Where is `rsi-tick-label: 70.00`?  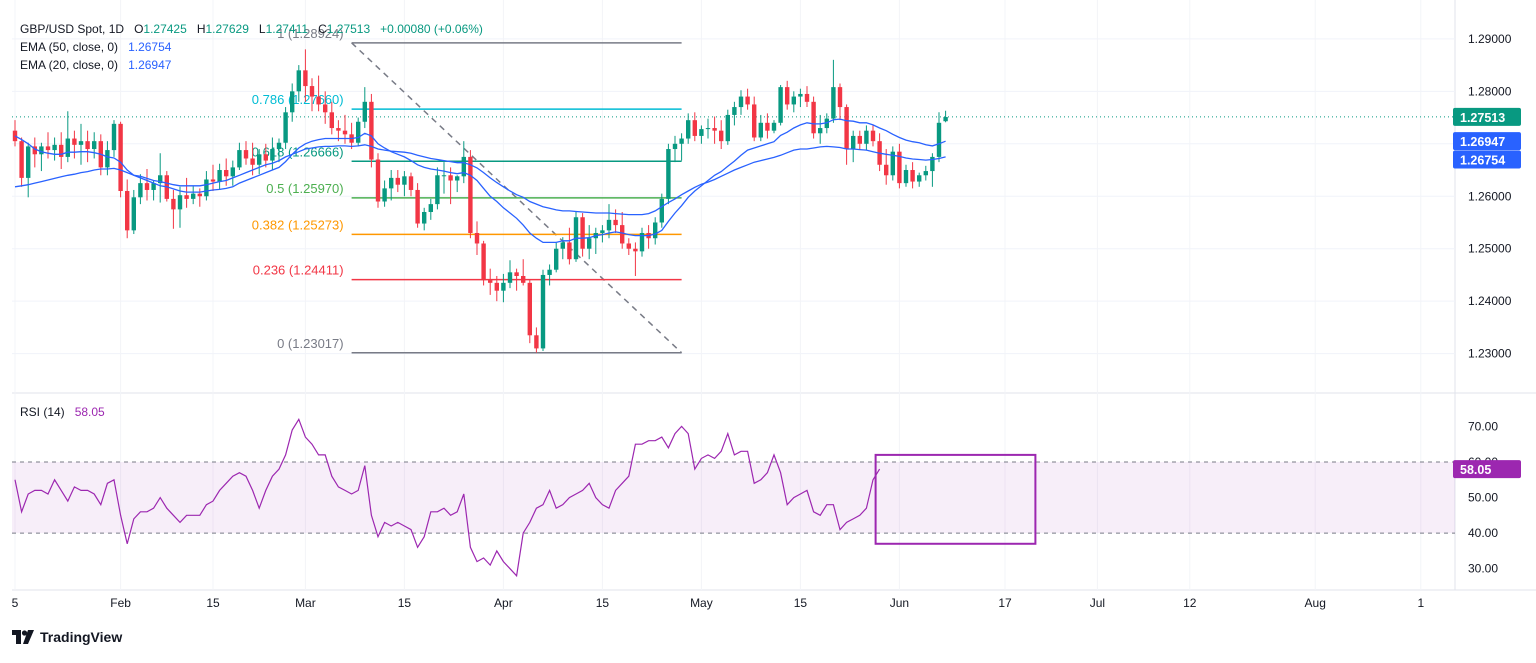 rsi-tick-label: 70.00 is located at coordinates (1483, 426).